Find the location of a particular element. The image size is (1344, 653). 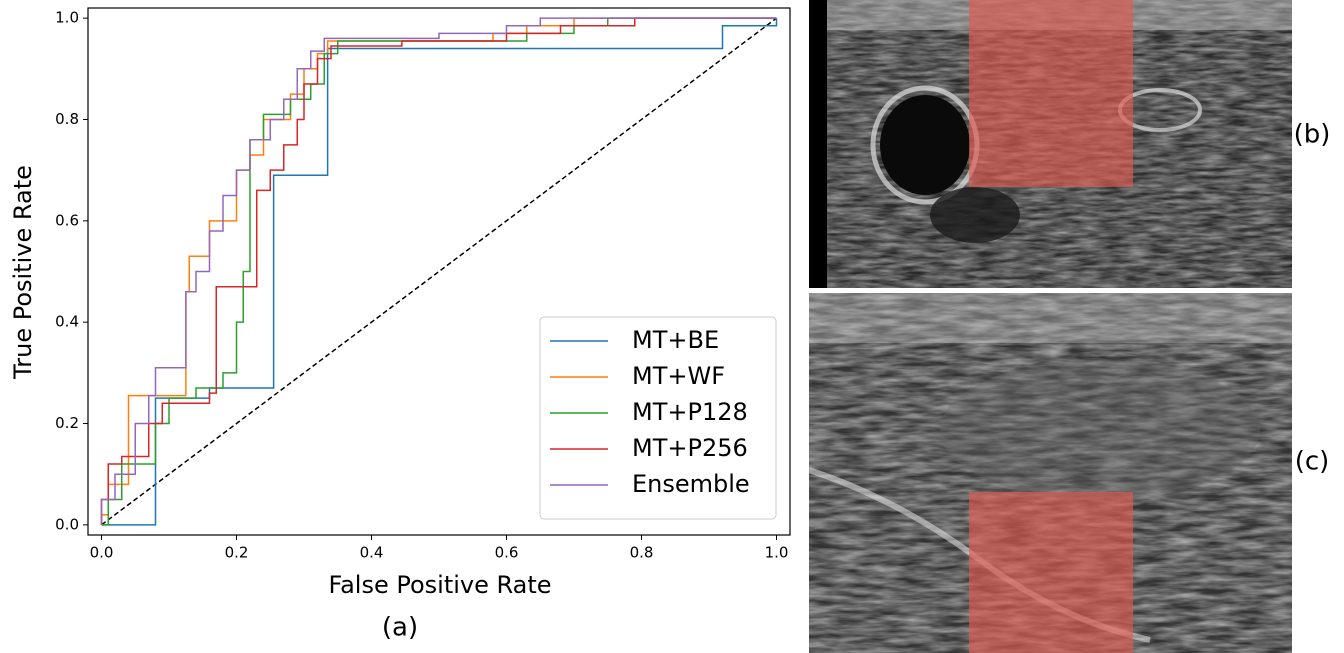

y-tick-label: 1.0 is located at coordinates (67, 18).